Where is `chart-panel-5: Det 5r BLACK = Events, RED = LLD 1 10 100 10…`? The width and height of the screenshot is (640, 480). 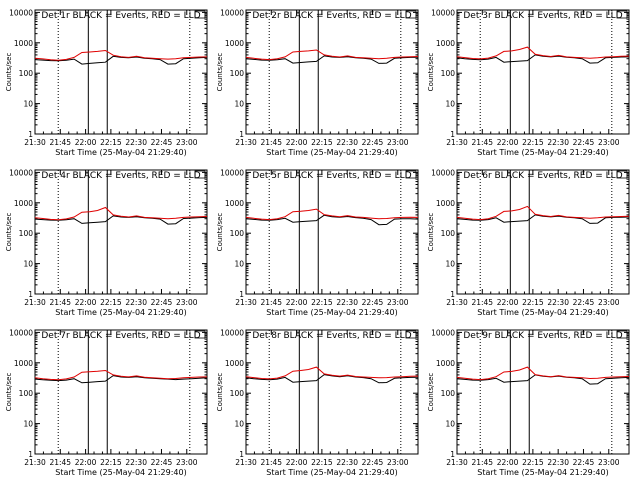 chart-panel-5: Det 5r BLACK = Events, RED = LLD 1 10 100 10… is located at coordinates (317, 242).